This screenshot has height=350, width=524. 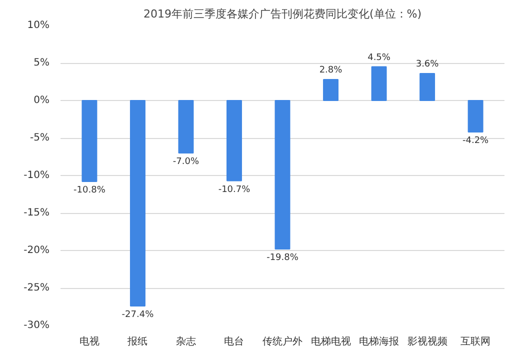 I want to click on y-tick-label: -15%, so click(x=37, y=213).